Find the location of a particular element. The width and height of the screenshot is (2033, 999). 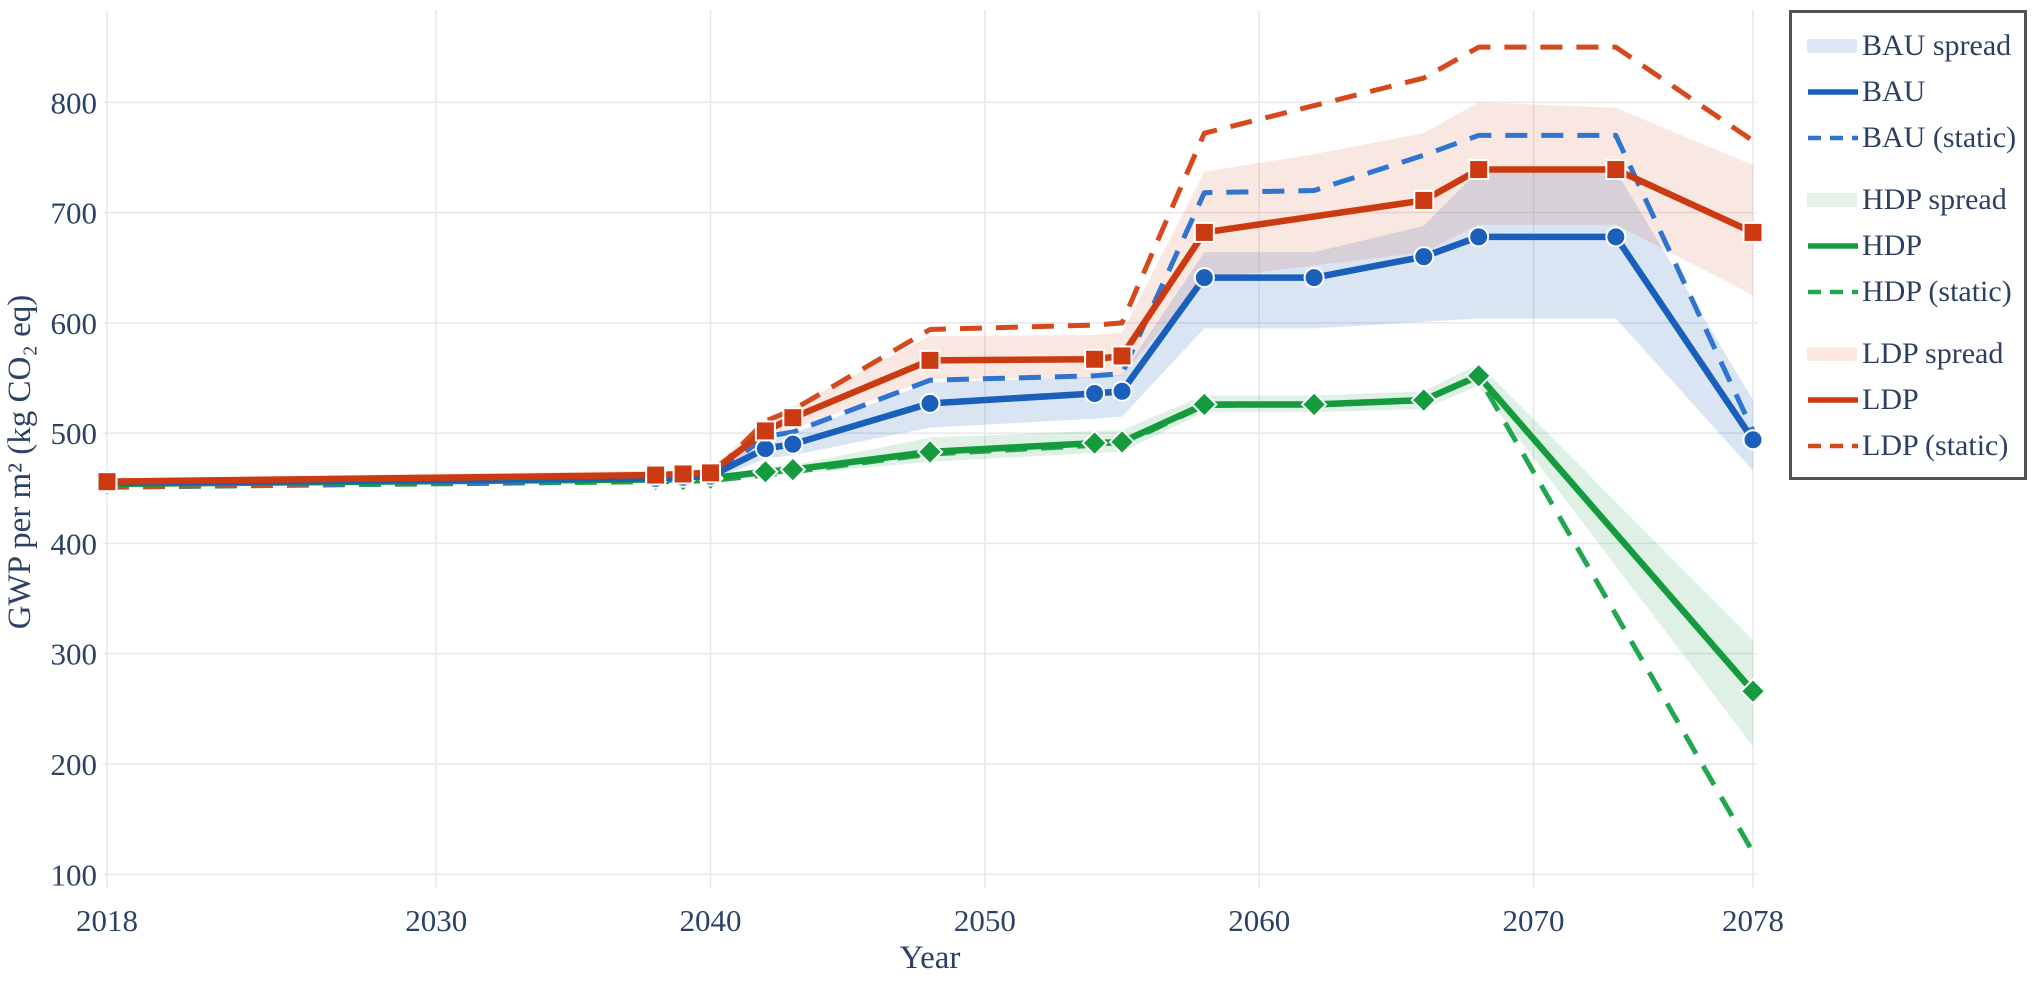

x-tick-label: 2030 is located at coordinates (436, 920).